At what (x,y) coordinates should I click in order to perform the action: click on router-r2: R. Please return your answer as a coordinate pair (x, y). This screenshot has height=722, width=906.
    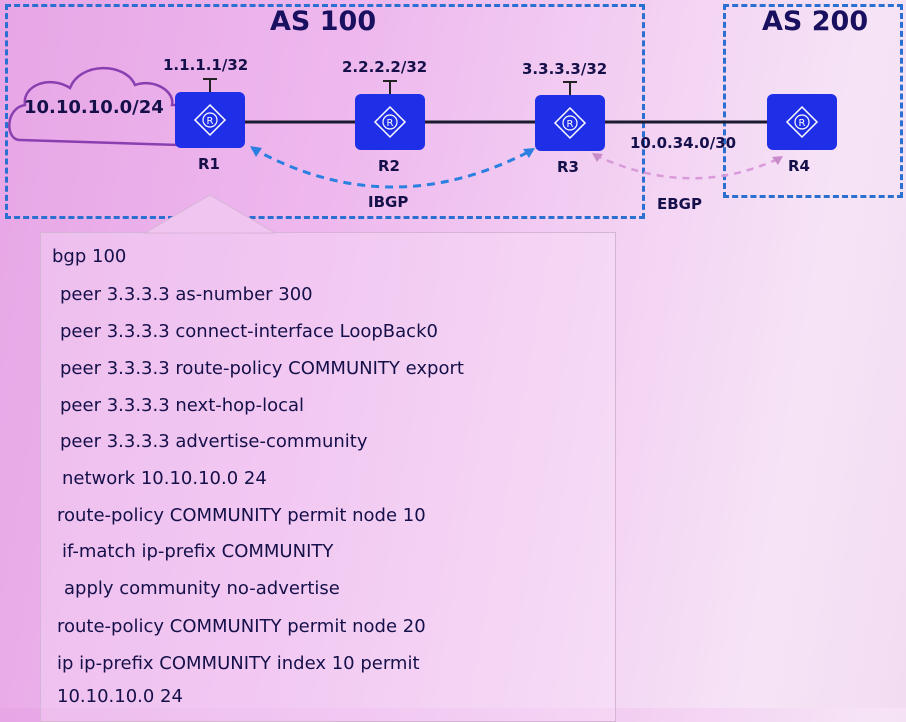
    Looking at the image, I should click on (390, 122).